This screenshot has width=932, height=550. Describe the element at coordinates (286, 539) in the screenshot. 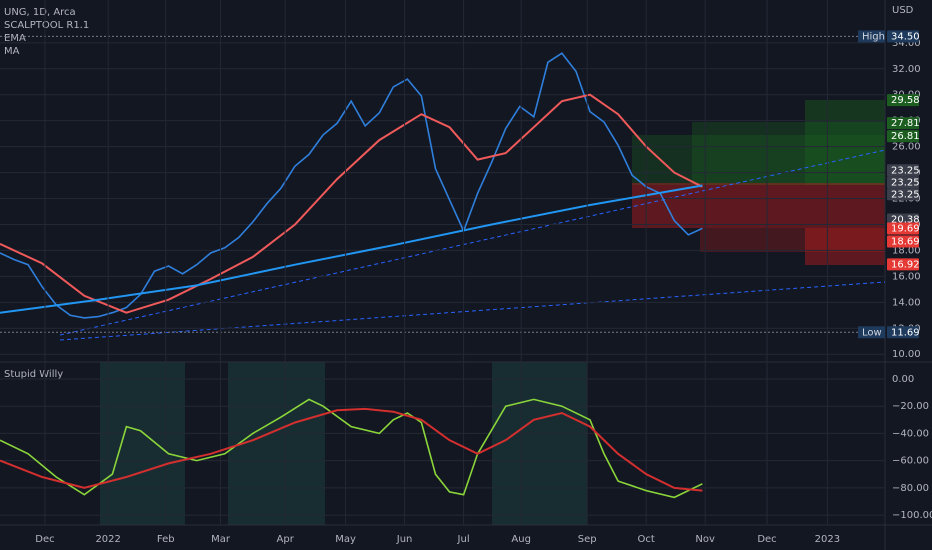

I see `x-tick-label: Apr` at that location.